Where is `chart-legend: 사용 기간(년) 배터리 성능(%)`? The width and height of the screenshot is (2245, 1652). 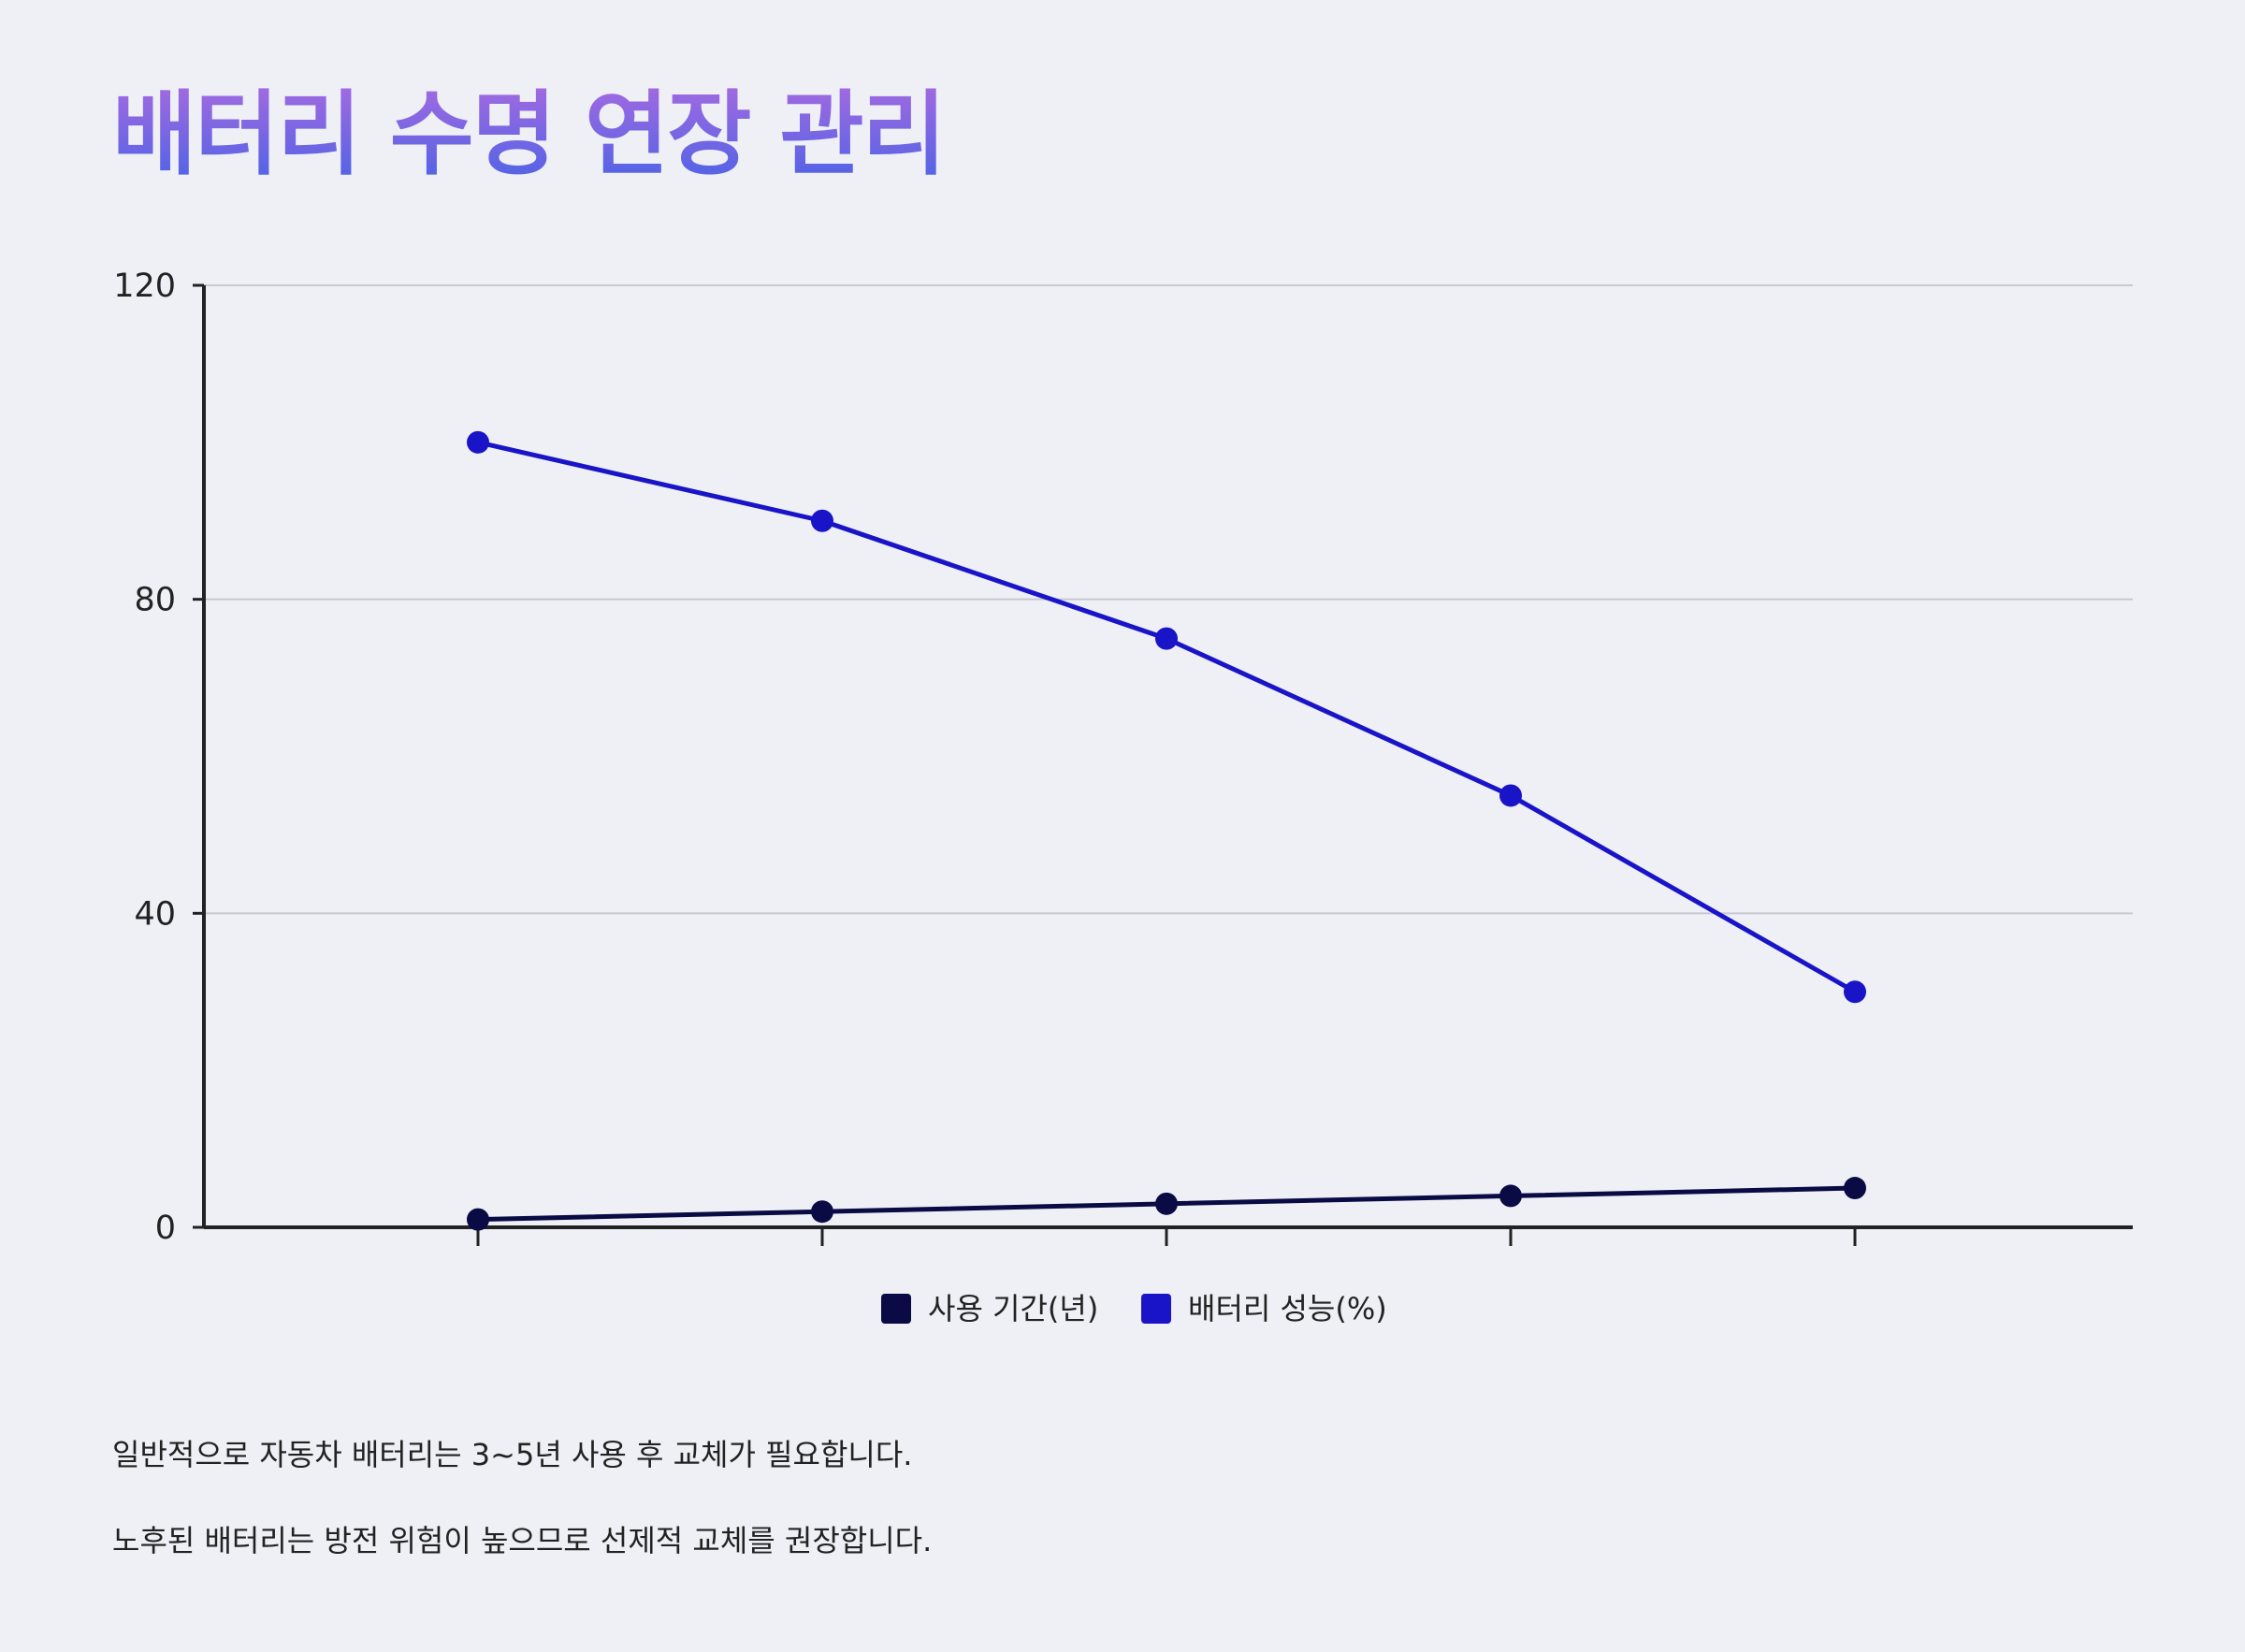
chart-legend: 사용 기간(년) 배터리 성능(%) is located at coordinates (1134, 1308).